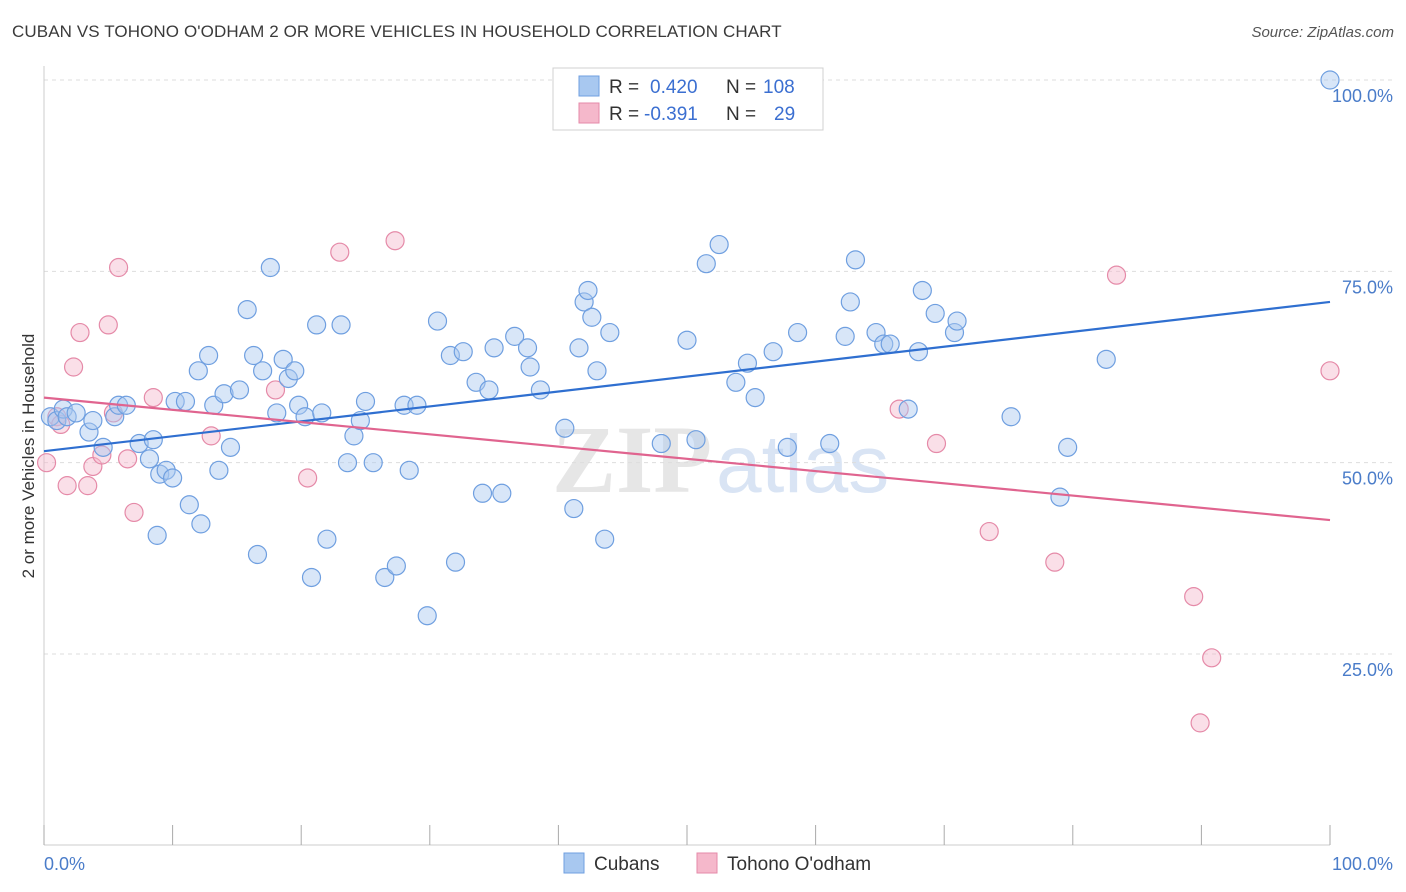 This screenshot has height=892, width=1406. Describe the element at coordinates (784, 114) in the screenshot. I see `legend-n-value-2: 29` at that location.